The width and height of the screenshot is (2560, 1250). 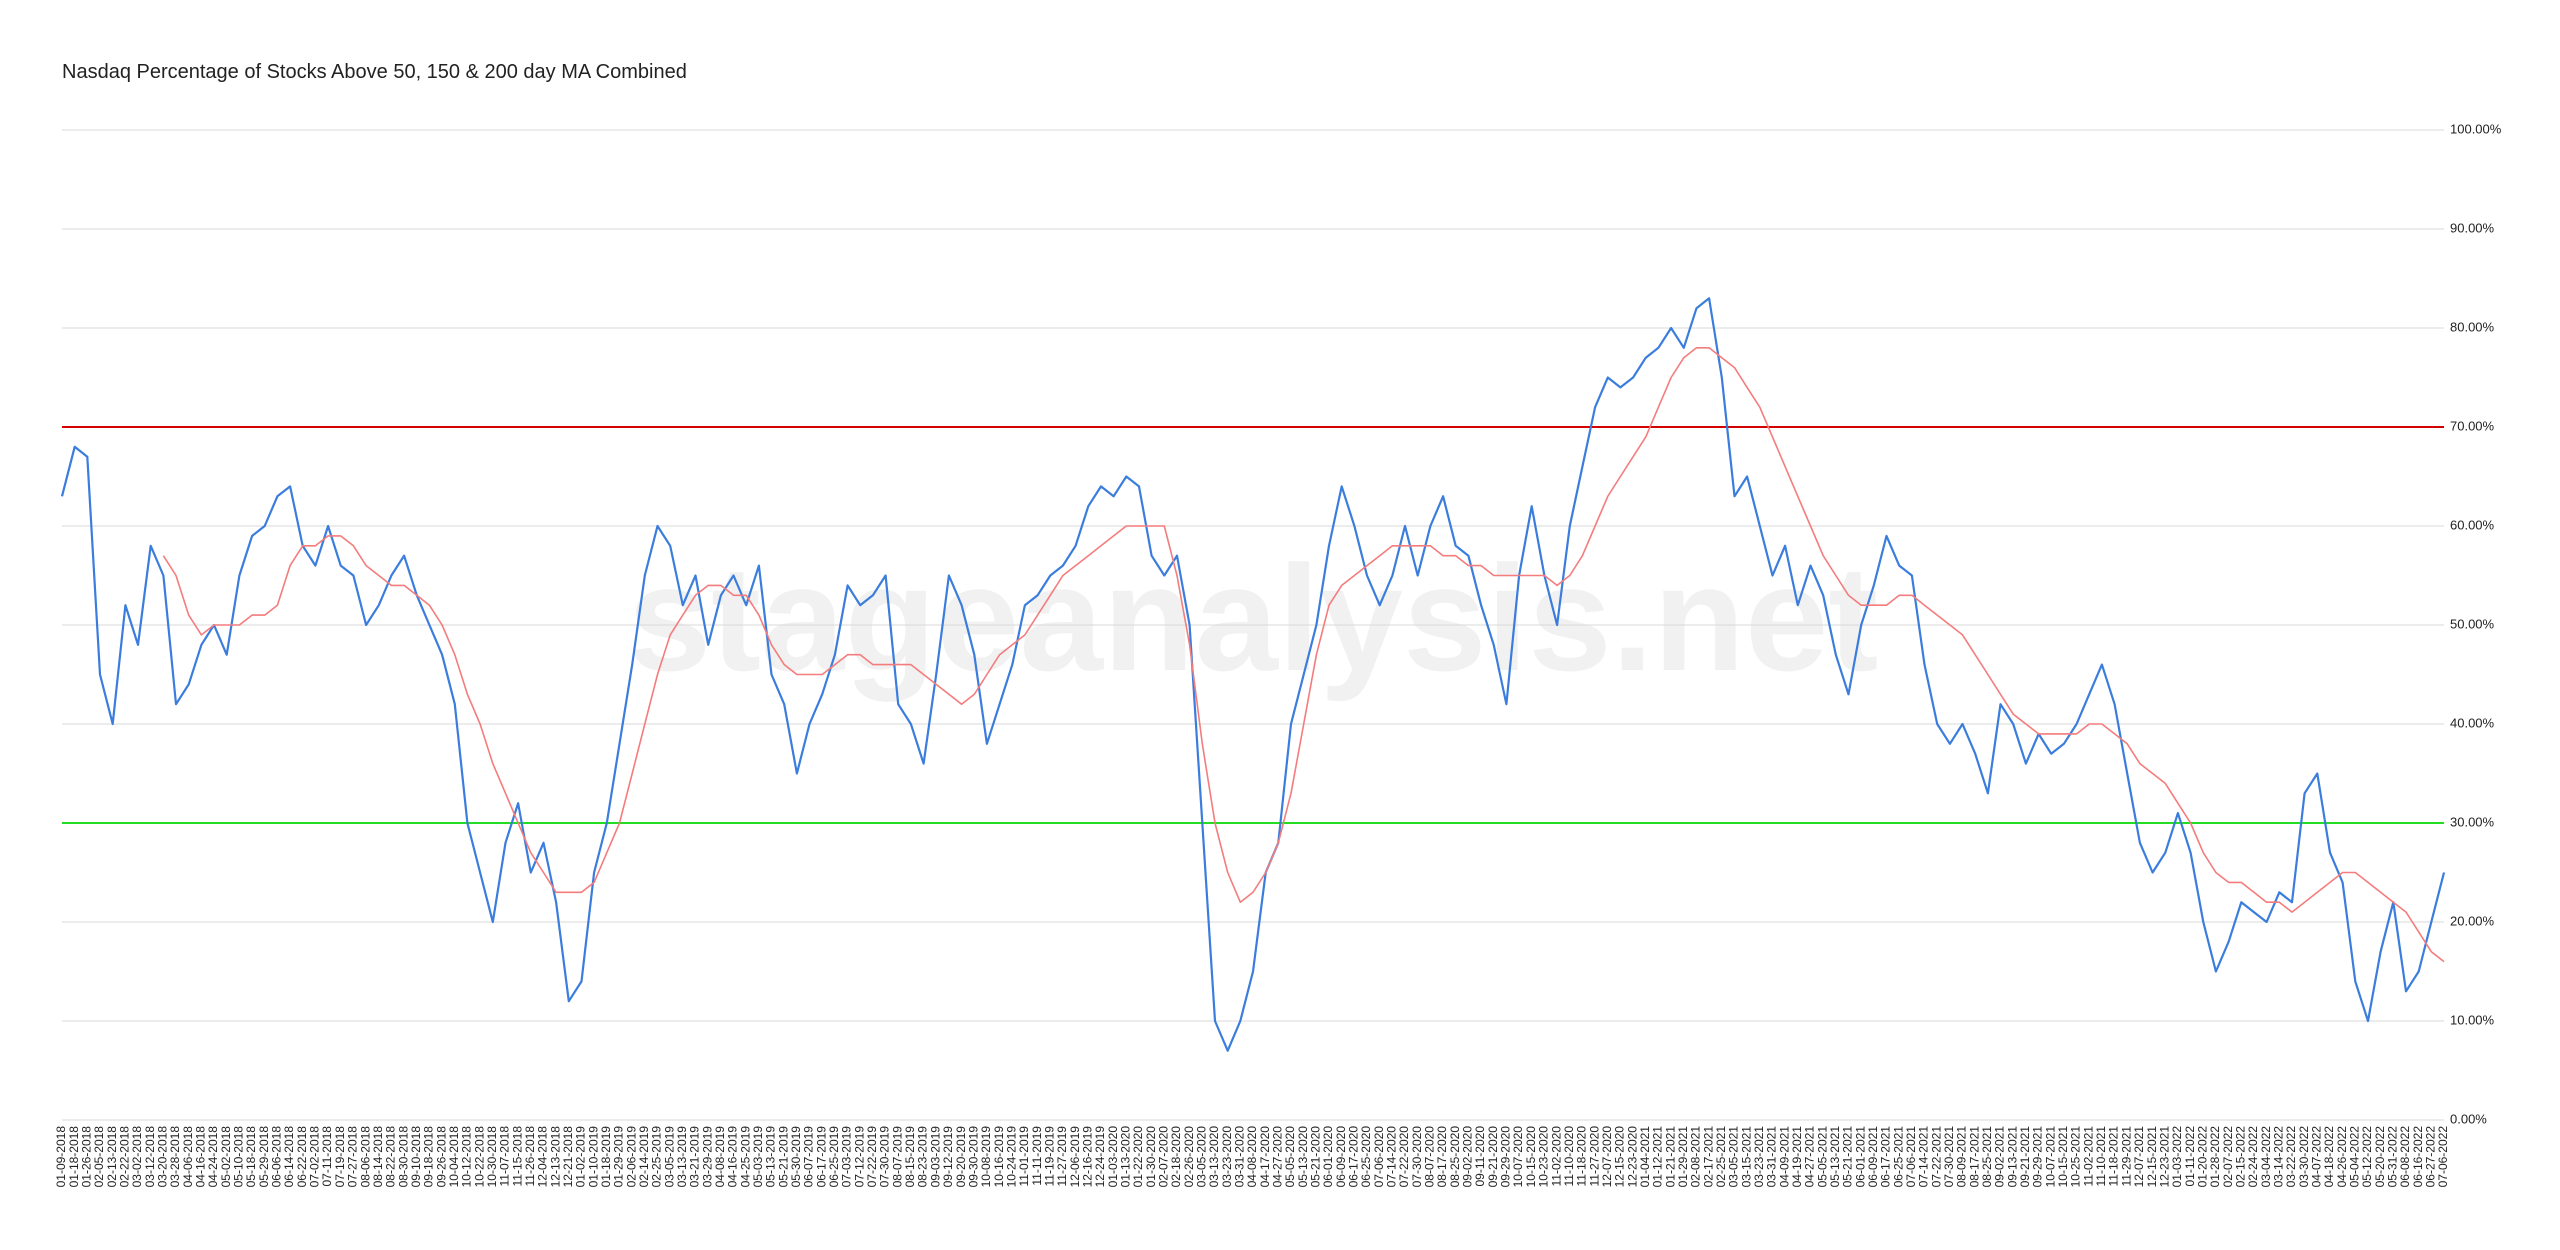 What do you see at coordinates (1290, 1157) in the screenshot?
I see `x-tick-label: 05-05-2020` at bounding box center [1290, 1157].